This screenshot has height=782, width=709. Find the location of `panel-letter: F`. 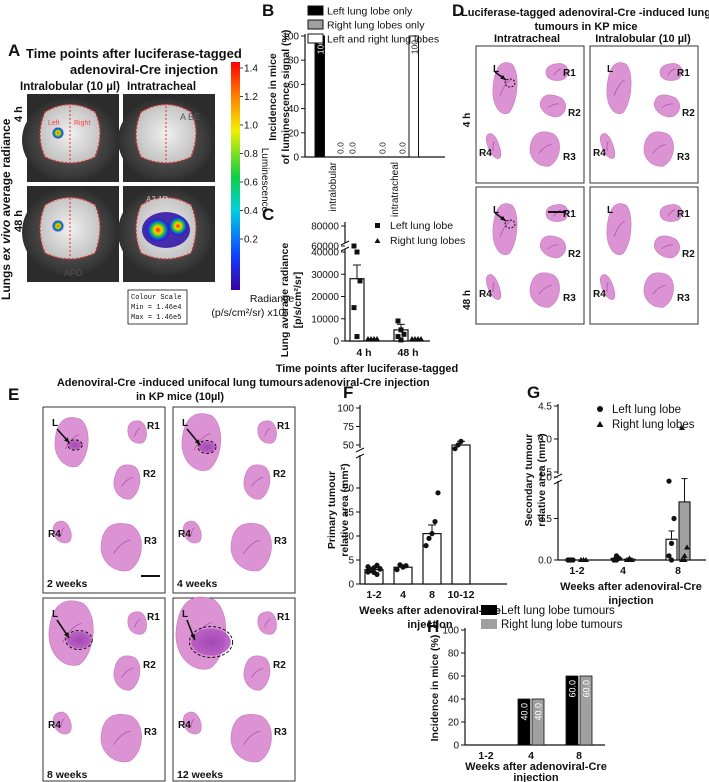

panel-letter: F is located at coordinates (348, 392).